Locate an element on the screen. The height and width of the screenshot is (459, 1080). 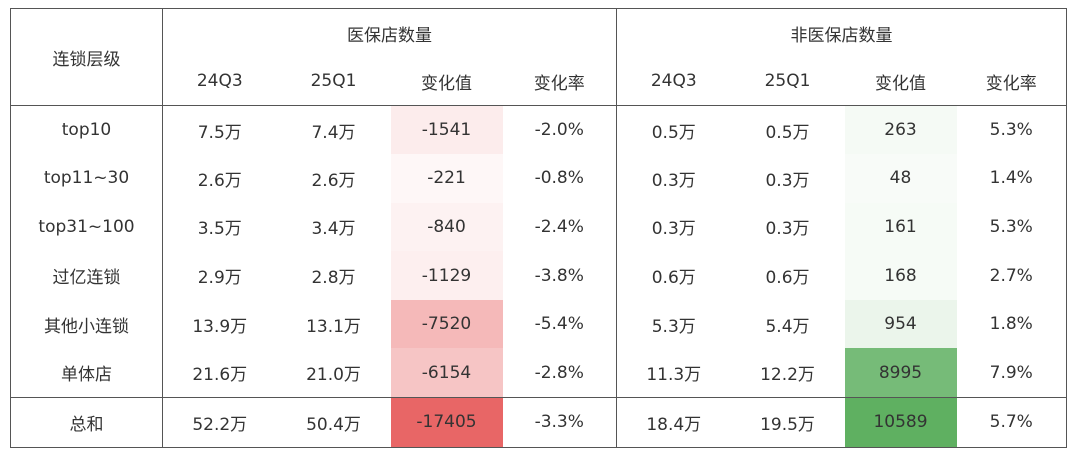
non-change-cell: 10589 is located at coordinates (900, 422).